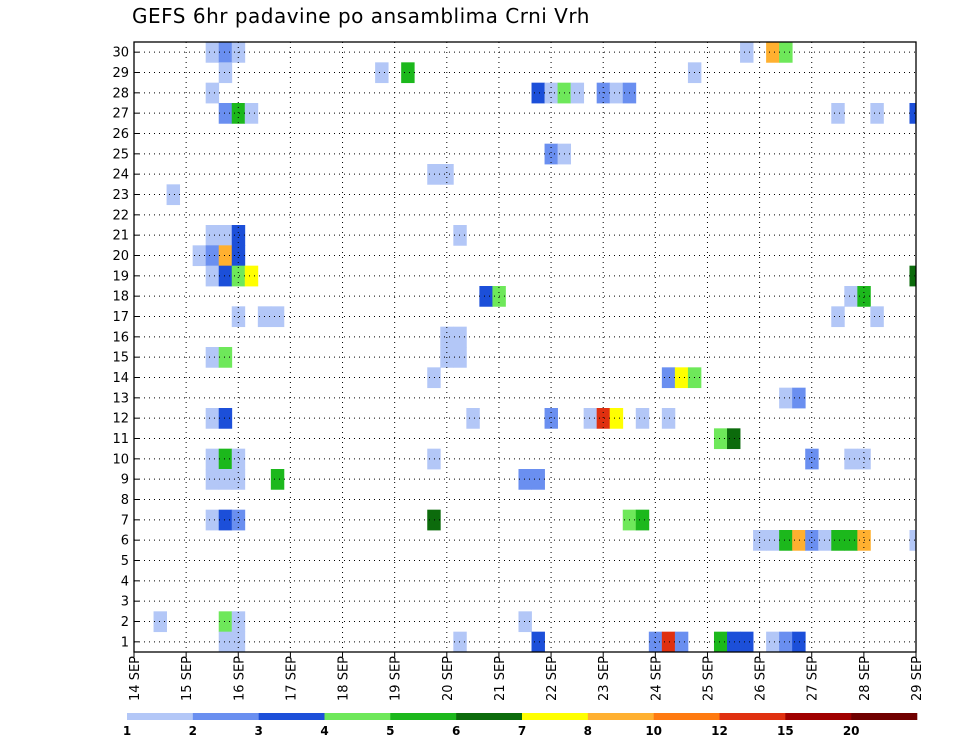 The width and height of the screenshot is (960, 742). What do you see at coordinates (291, 678) in the screenshot?
I see `x-tick-label: 17 SEP` at bounding box center [291, 678].